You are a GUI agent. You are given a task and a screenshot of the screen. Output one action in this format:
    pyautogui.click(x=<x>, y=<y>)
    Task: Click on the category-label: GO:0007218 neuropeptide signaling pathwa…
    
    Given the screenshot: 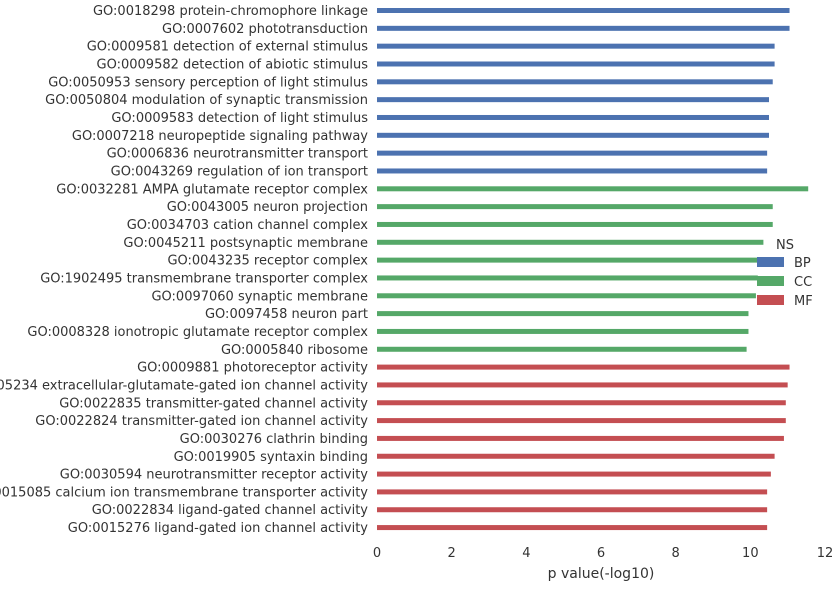 What is the action you would take?
    pyautogui.click(x=220, y=136)
    